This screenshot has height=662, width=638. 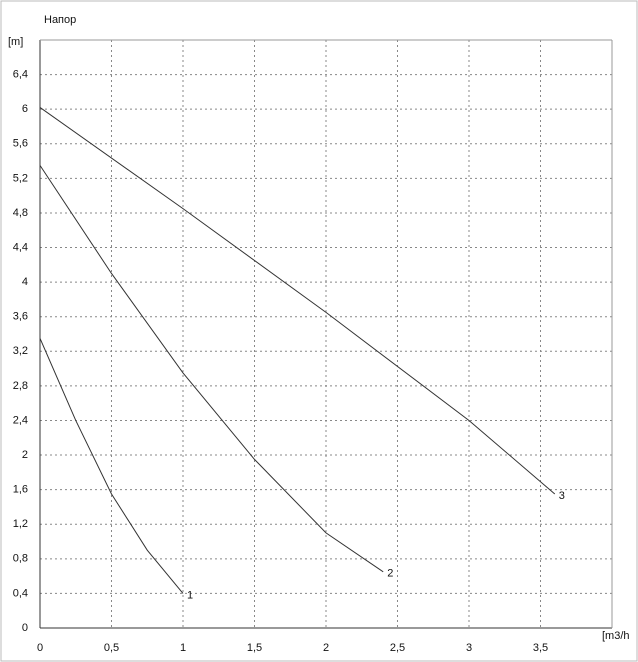 What do you see at coordinates (111, 648) in the screenshot?
I see `x-tick-label: 0,5` at bounding box center [111, 648].